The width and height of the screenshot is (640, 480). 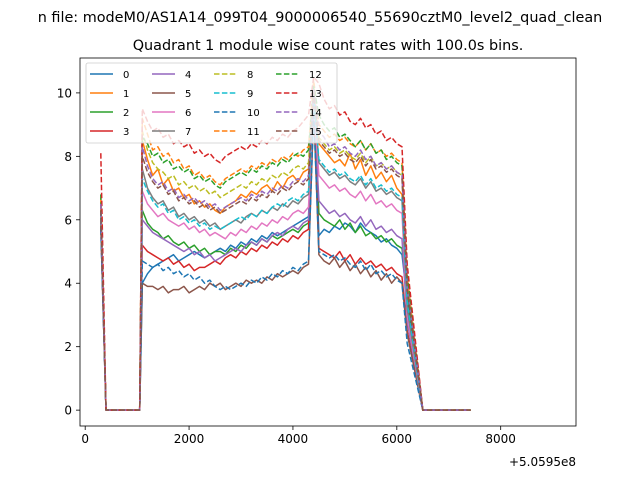 I want to click on x-axis-offset-label: +5.0595e8, so click(x=542, y=462).